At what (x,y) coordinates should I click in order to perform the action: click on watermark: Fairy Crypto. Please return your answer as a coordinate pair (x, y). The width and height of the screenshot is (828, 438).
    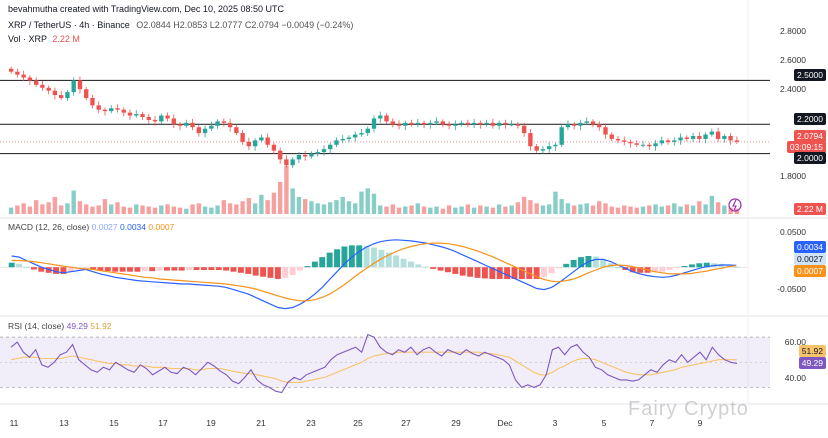
    Looking at the image, I should click on (688, 409).